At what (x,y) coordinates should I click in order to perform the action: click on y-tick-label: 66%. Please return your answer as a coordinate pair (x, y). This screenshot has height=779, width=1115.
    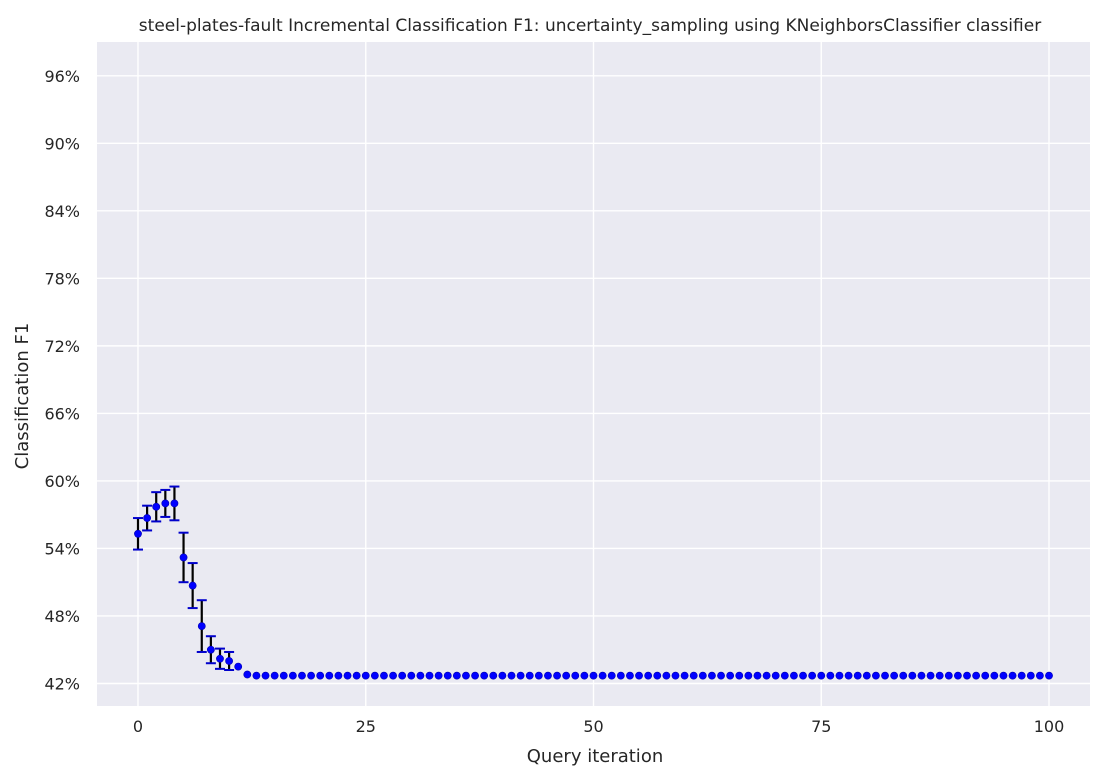
    Looking at the image, I should click on (62, 413).